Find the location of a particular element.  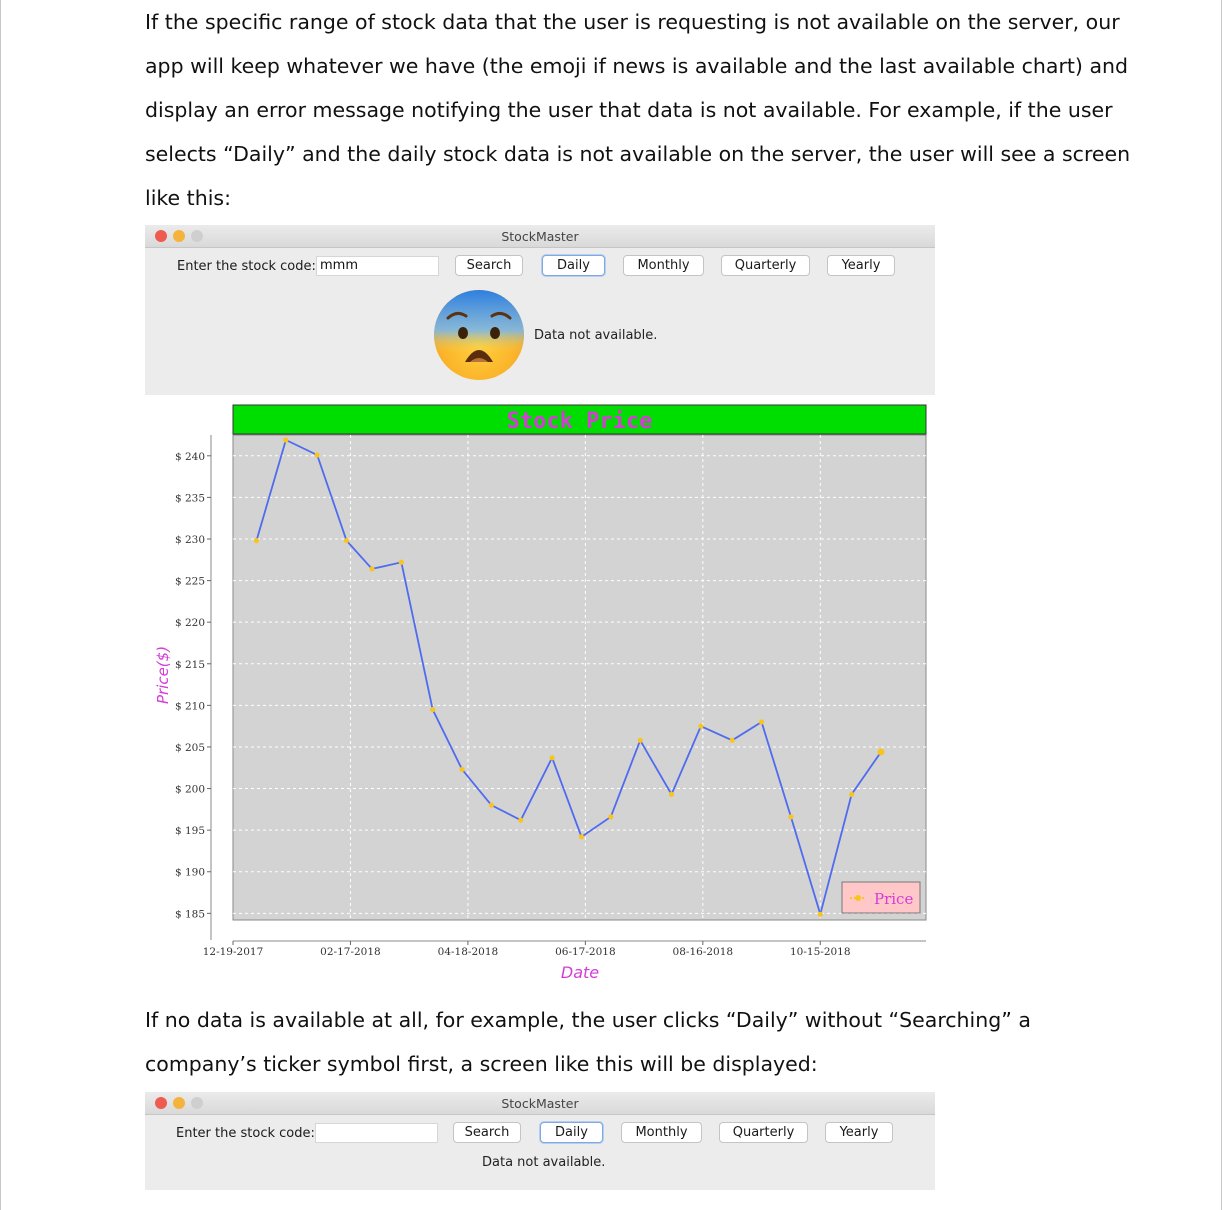

x-tick-label: 02-17-2018 is located at coordinates (350, 952).